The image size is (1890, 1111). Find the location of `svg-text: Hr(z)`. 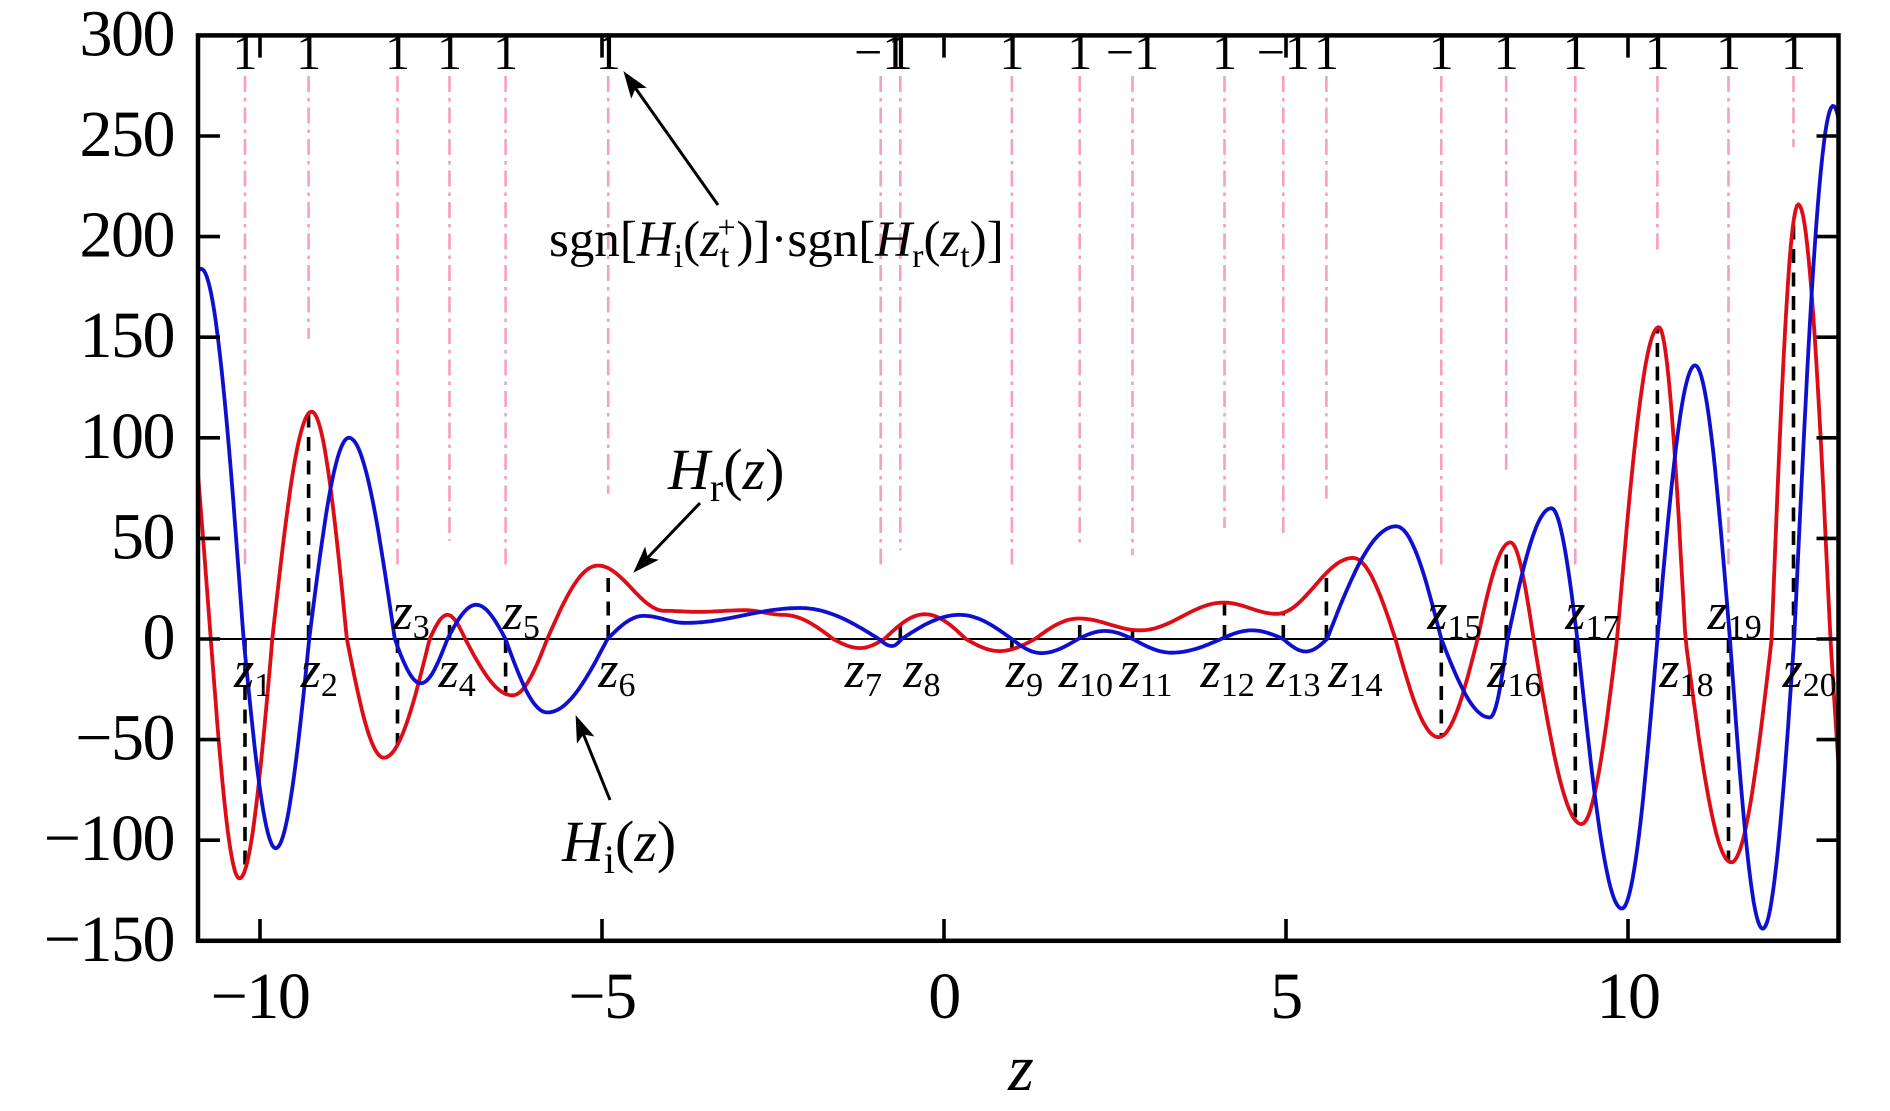

svg-text: Hr(z) is located at coordinates (725, 473).